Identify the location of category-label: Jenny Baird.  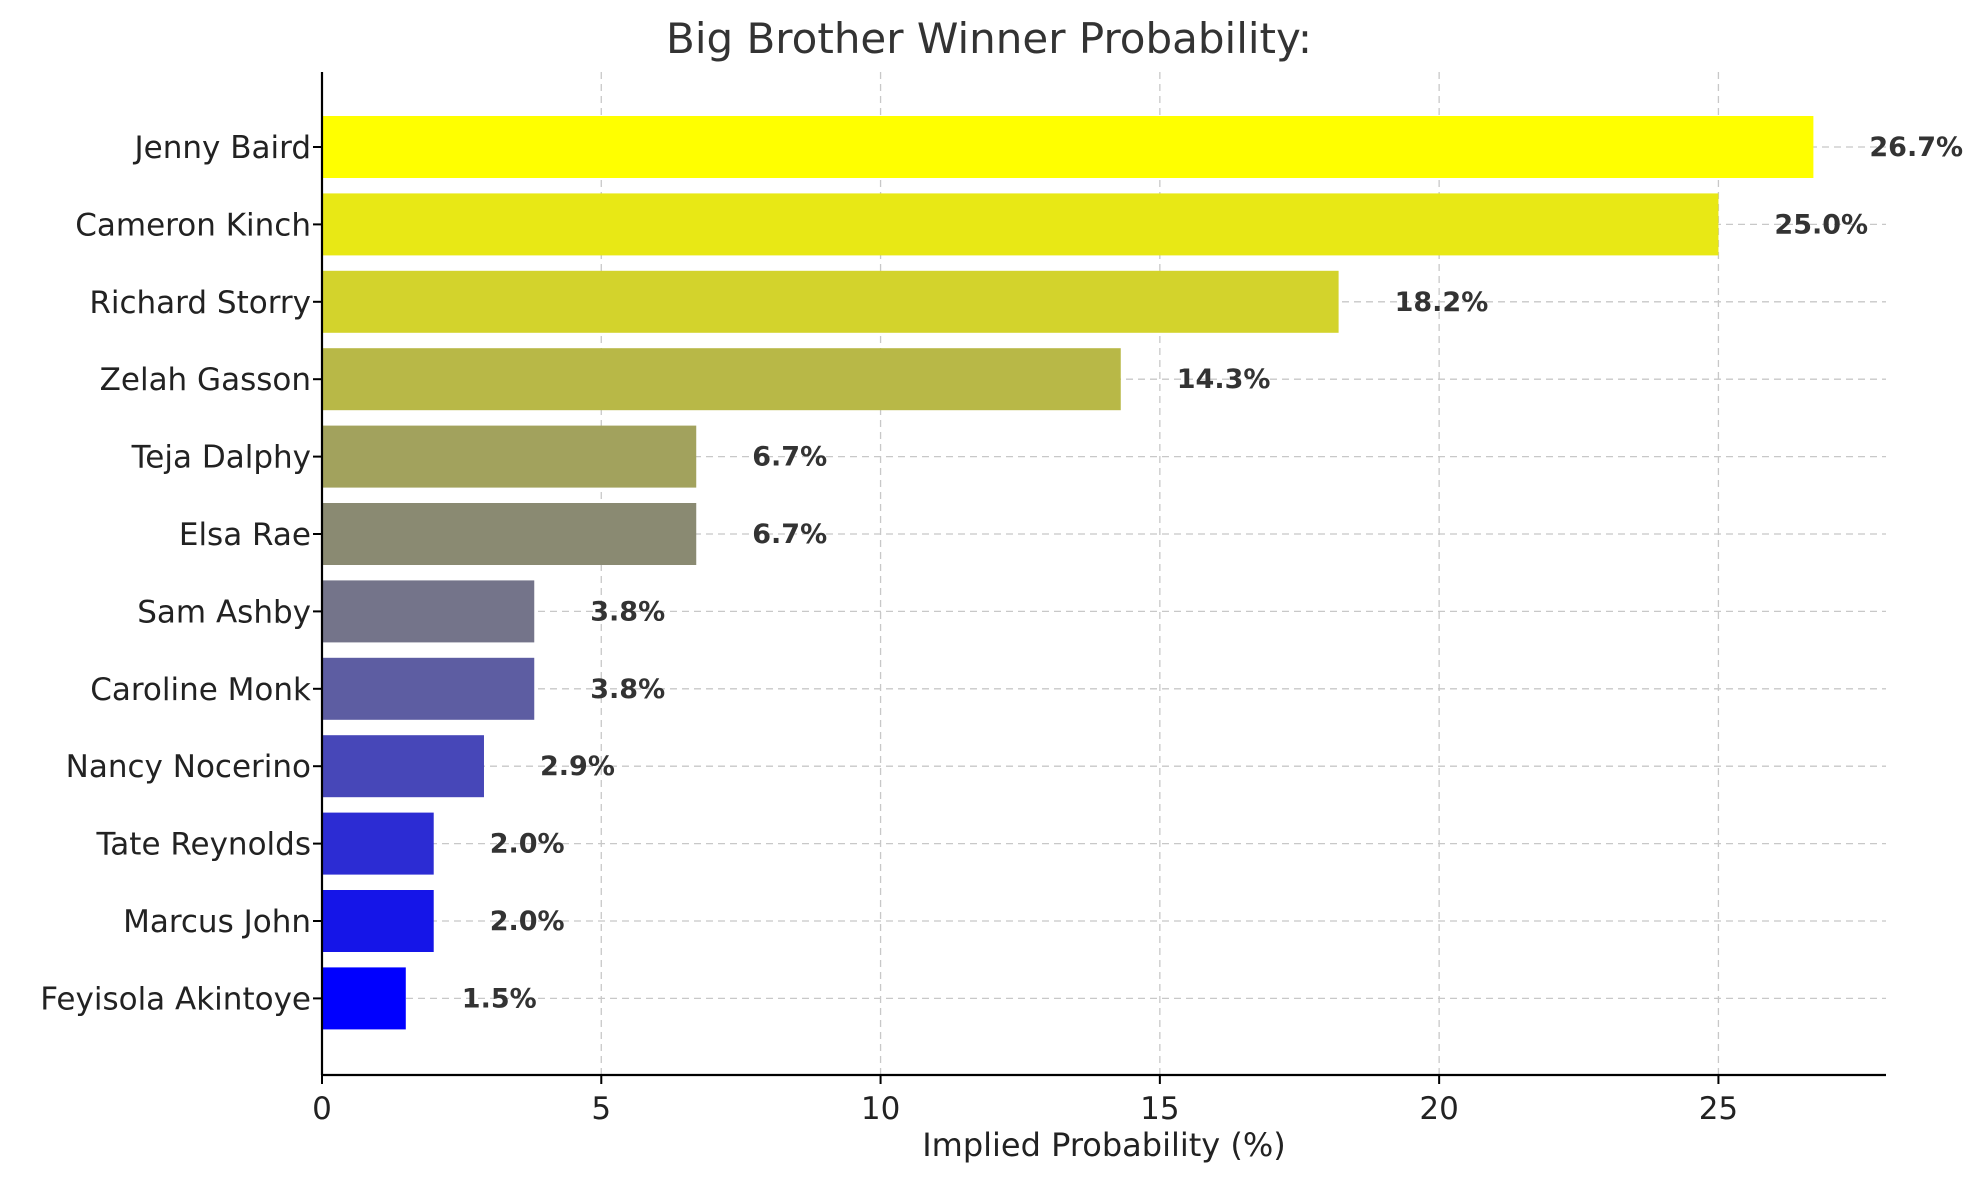
(222, 148).